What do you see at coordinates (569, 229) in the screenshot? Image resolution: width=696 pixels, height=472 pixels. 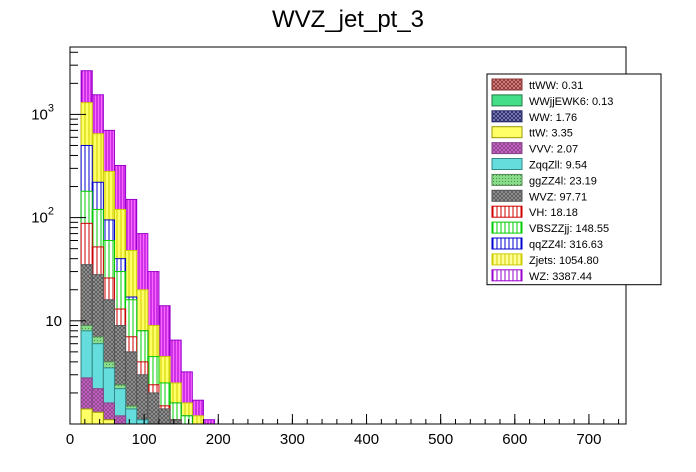 I see `legend-entry-label: VBSZZjj: 148.55` at bounding box center [569, 229].